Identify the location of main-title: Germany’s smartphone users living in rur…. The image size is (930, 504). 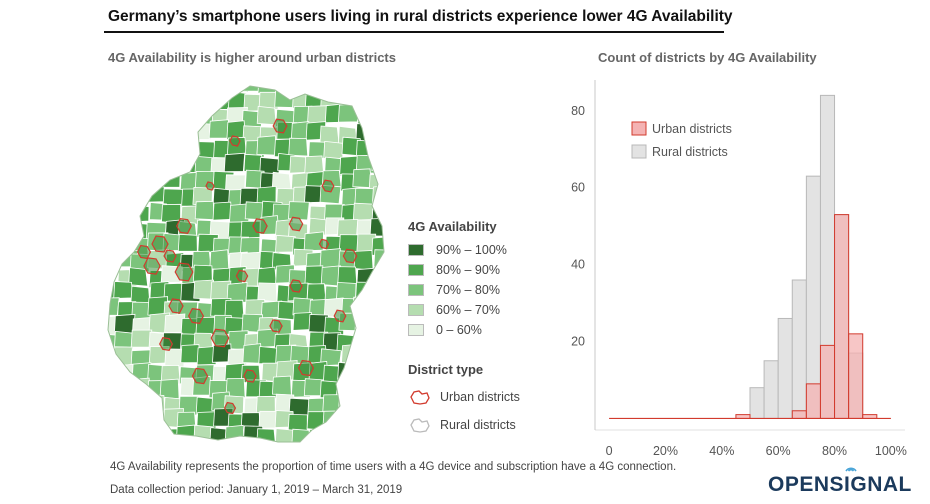
(420, 16).